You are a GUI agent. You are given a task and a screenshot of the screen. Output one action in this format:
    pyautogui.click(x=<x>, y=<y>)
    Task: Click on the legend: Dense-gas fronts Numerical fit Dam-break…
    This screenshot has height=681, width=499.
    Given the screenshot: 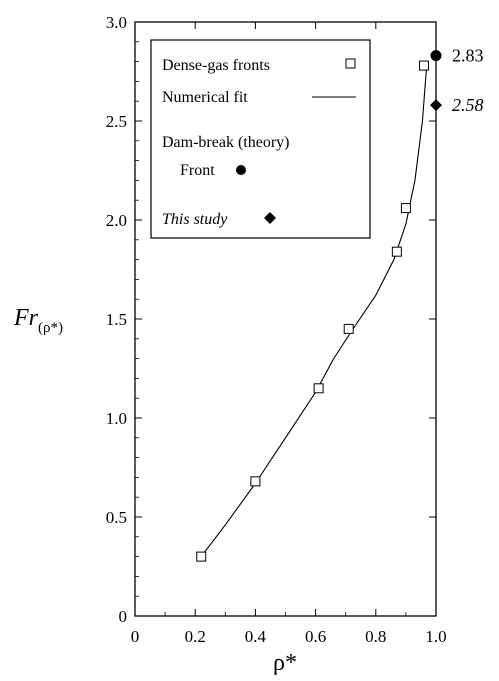 What is the action you would take?
    pyautogui.click(x=260, y=139)
    